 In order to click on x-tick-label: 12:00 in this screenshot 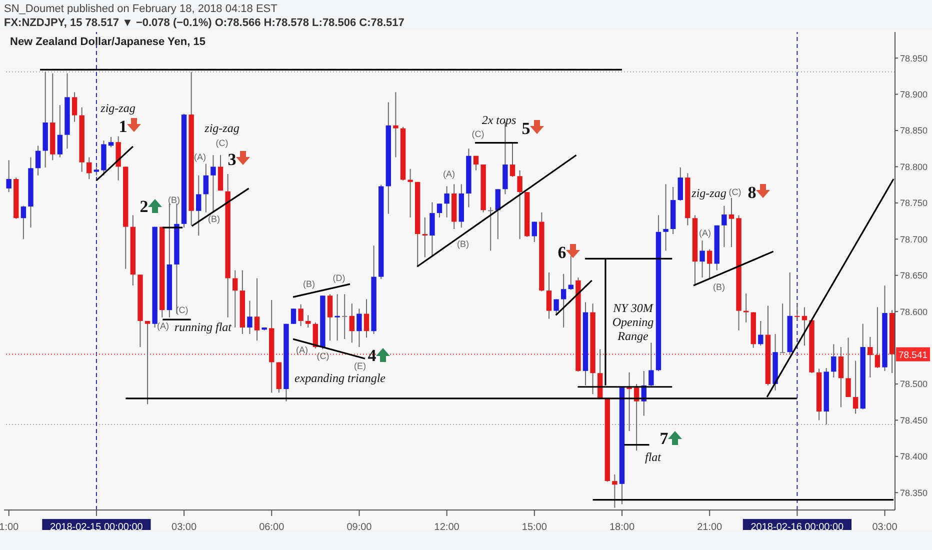, I will do `click(447, 527)`.